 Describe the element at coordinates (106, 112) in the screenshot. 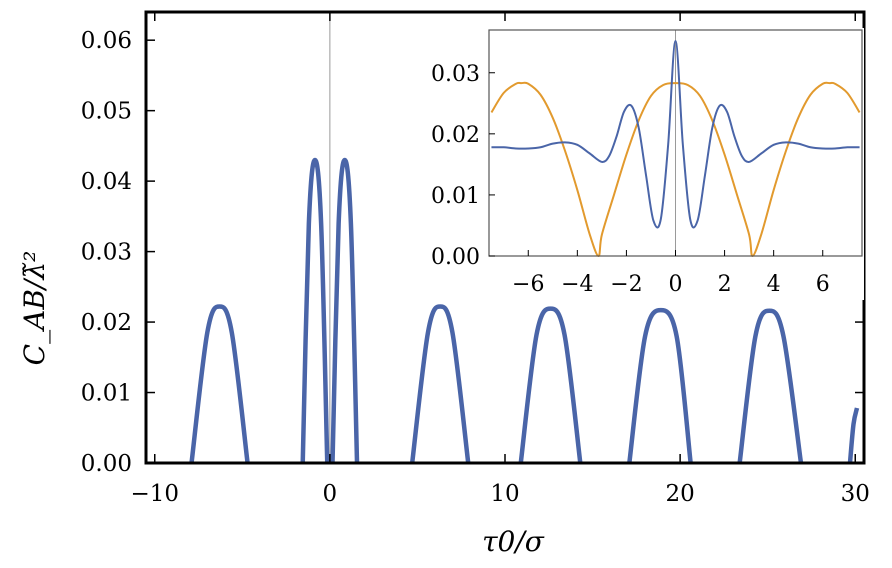

I see `y-tick-label: 0.05` at that location.